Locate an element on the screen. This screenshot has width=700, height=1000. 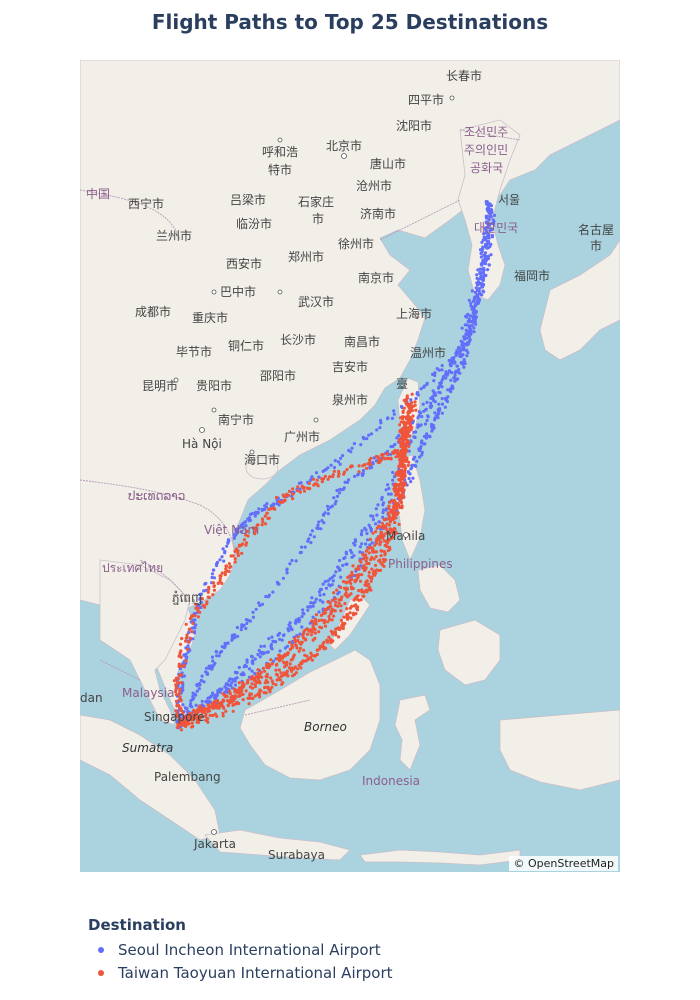
legend-item-seoul: Seoul Incheon International Airport is located at coordinates (240, 949).